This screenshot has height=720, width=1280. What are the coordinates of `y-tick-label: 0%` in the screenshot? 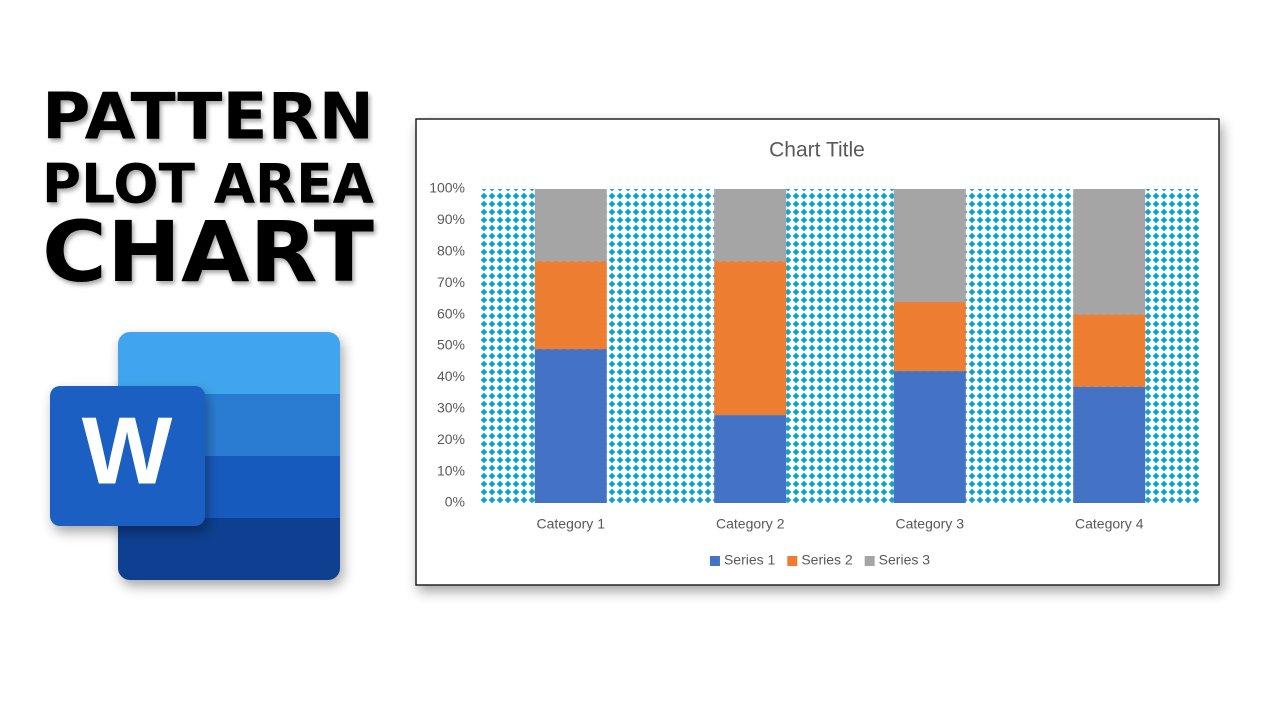 It's located at (455, 502).